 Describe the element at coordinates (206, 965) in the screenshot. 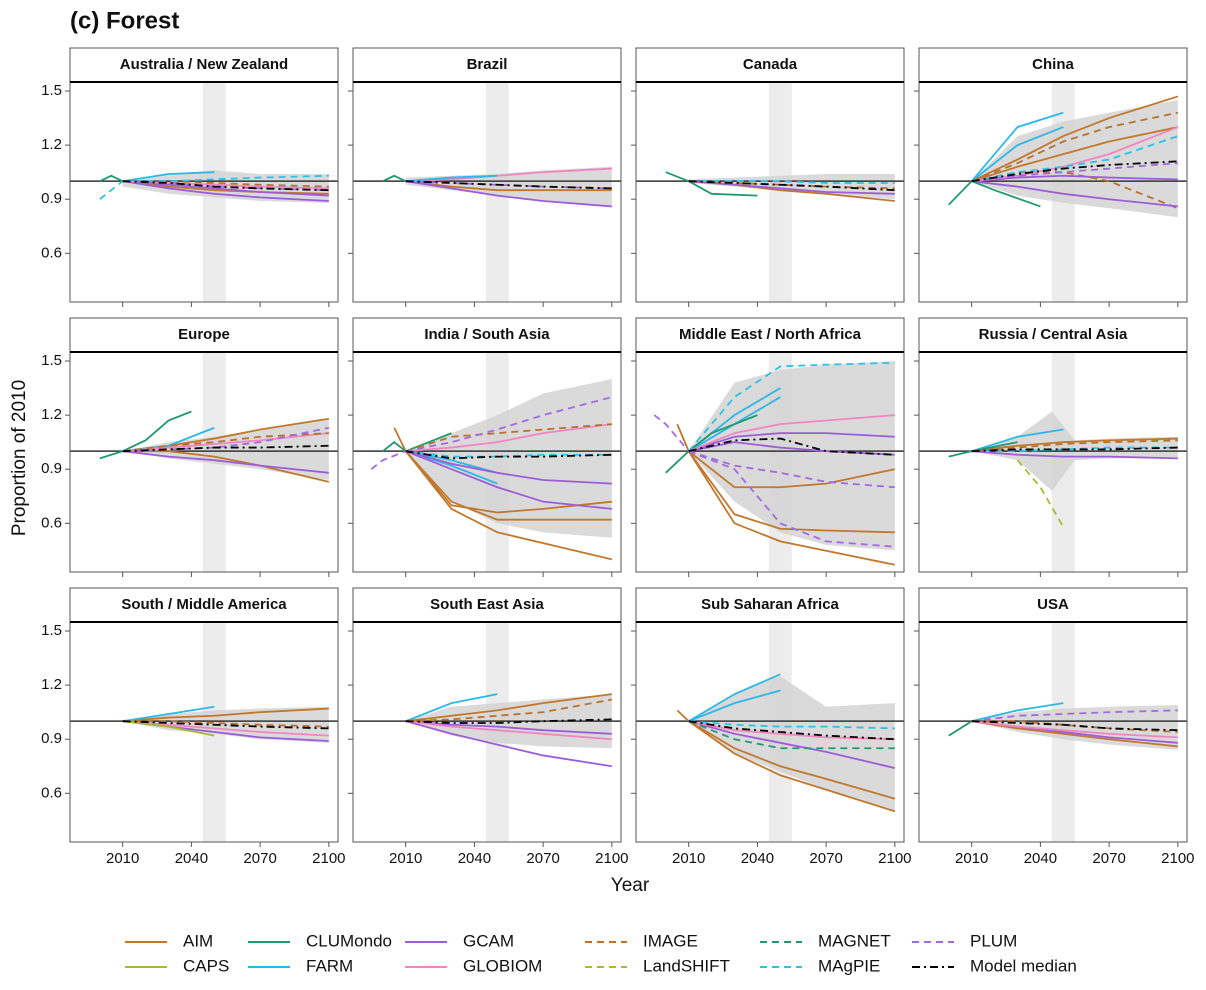

I see `legend-label: CAPS` at that location.